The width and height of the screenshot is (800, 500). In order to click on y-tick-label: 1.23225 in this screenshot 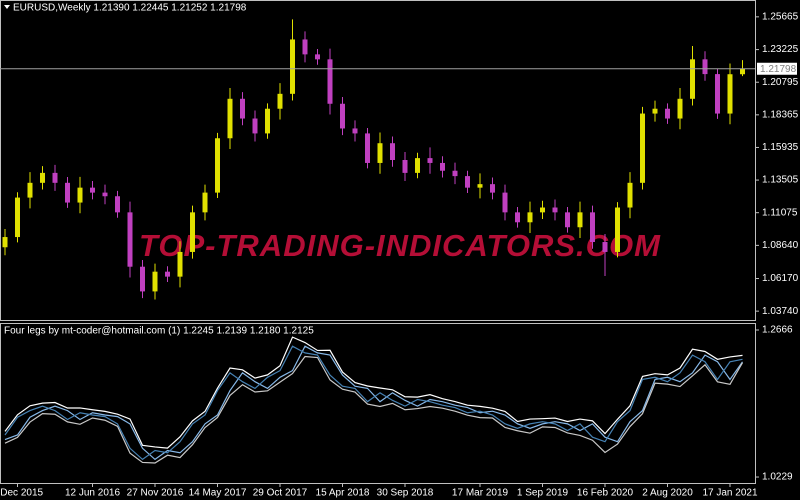, I will do `click(780, 49)`.